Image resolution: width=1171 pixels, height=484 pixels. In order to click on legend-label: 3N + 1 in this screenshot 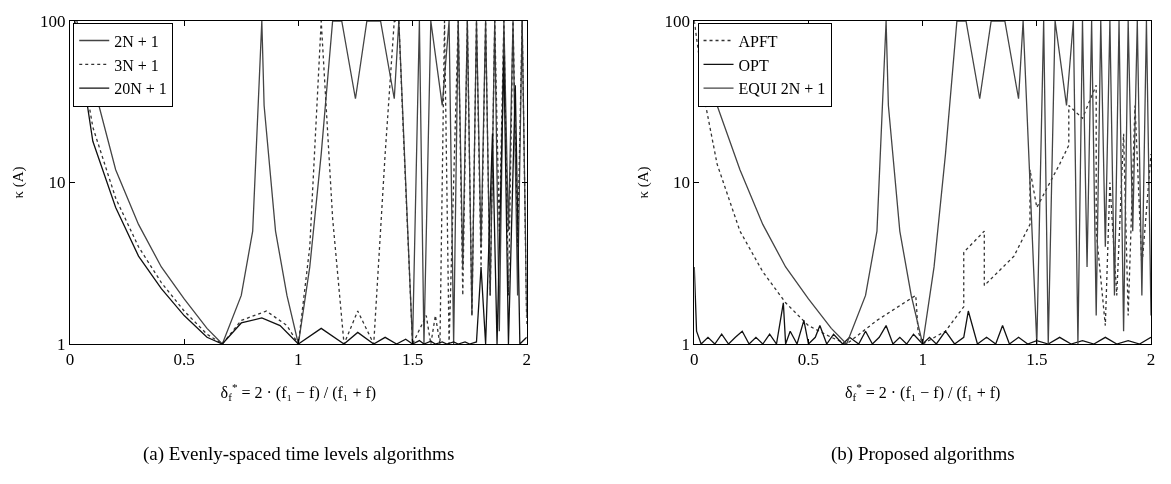, I will do `click(136, 65)`.